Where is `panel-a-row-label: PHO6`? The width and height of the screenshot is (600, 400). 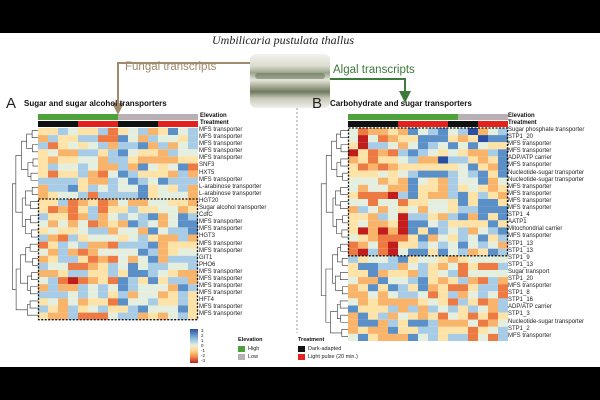 panel-a-row-label: PHO6 is located at coordinates (207, 264).